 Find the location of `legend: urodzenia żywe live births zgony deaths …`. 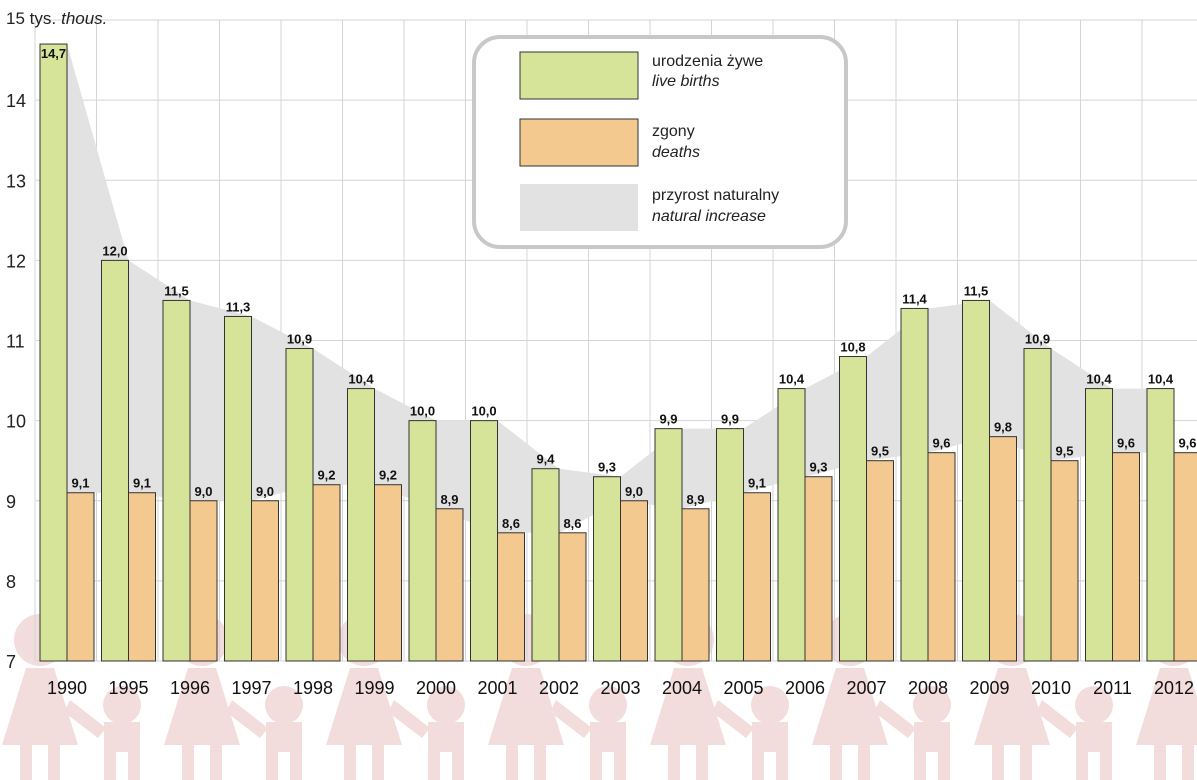

legend: urodzenia żywe live births zgony deaths … is located at coordinates (660, 142).